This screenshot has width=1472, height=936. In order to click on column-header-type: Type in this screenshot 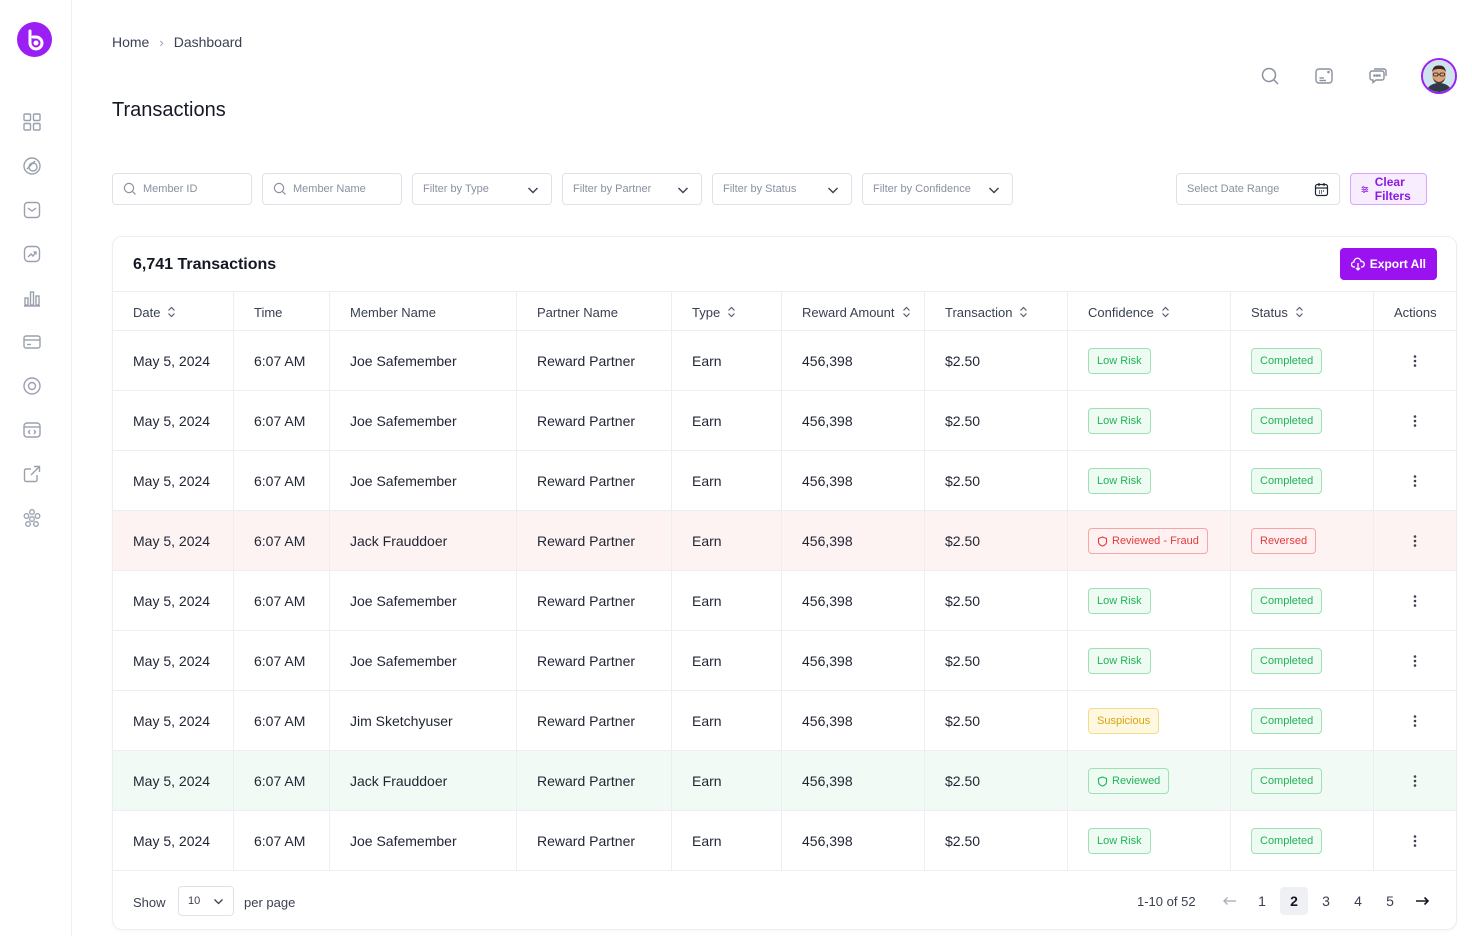, I will do `click(727, 312)`.